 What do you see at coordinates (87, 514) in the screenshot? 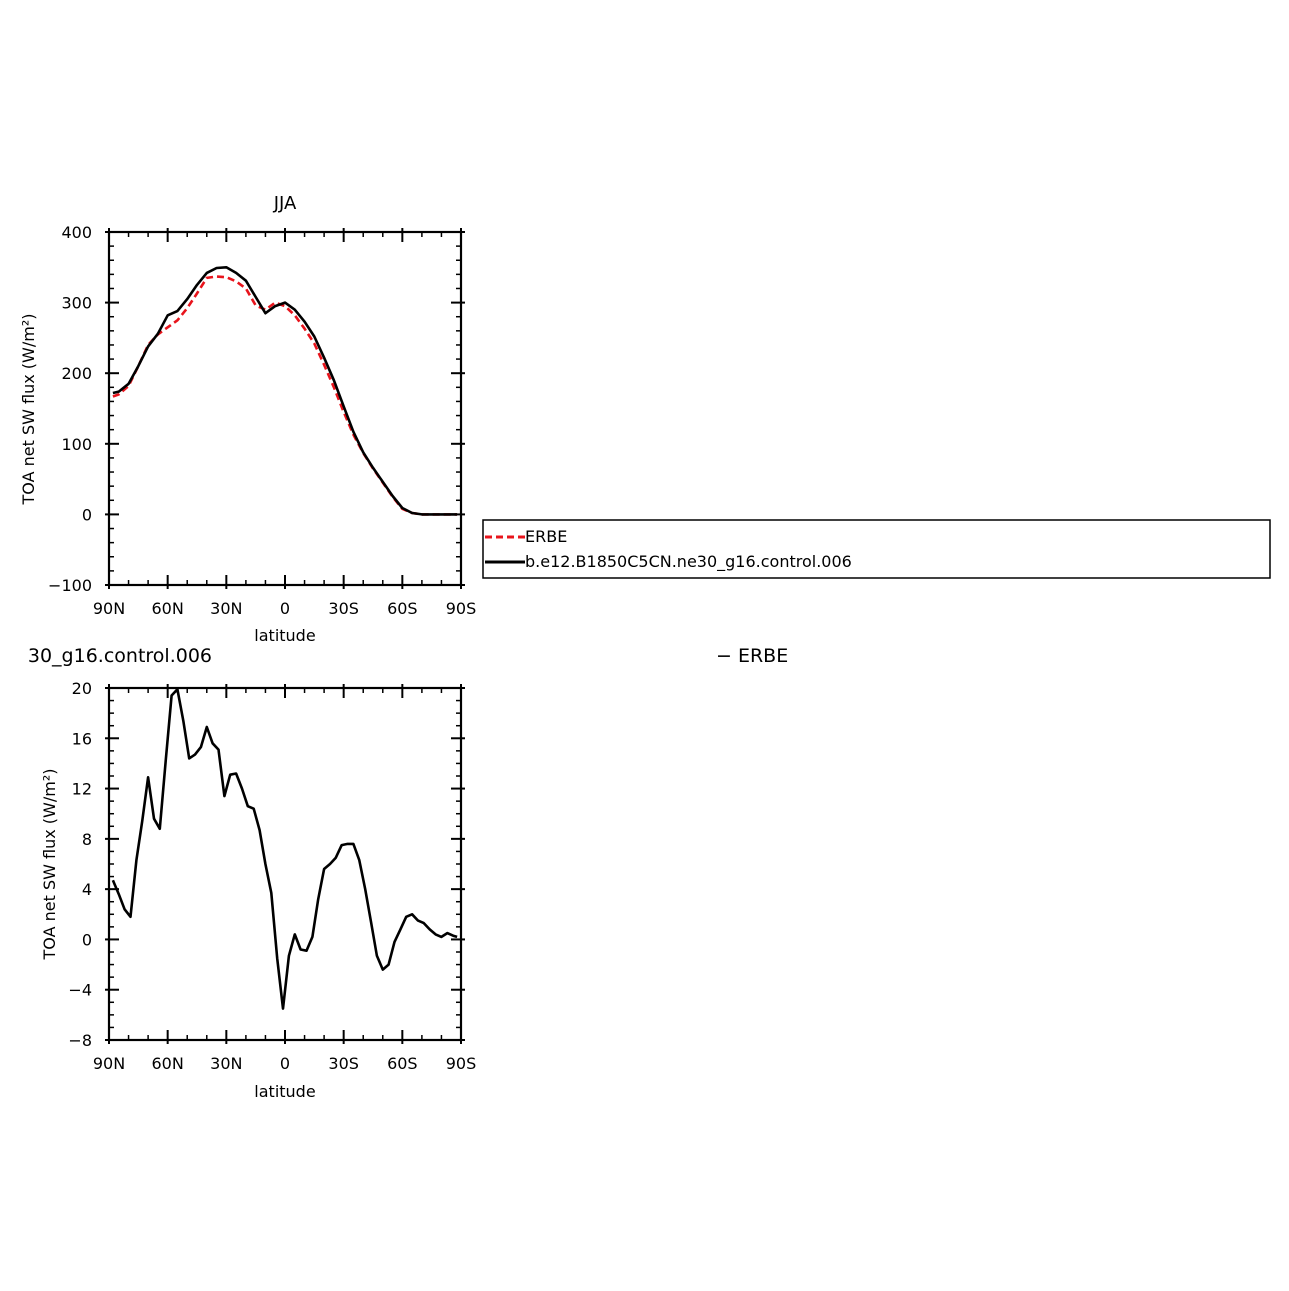
I see `top-y-tick-label-1: 0` at bounding box center [87, 514].